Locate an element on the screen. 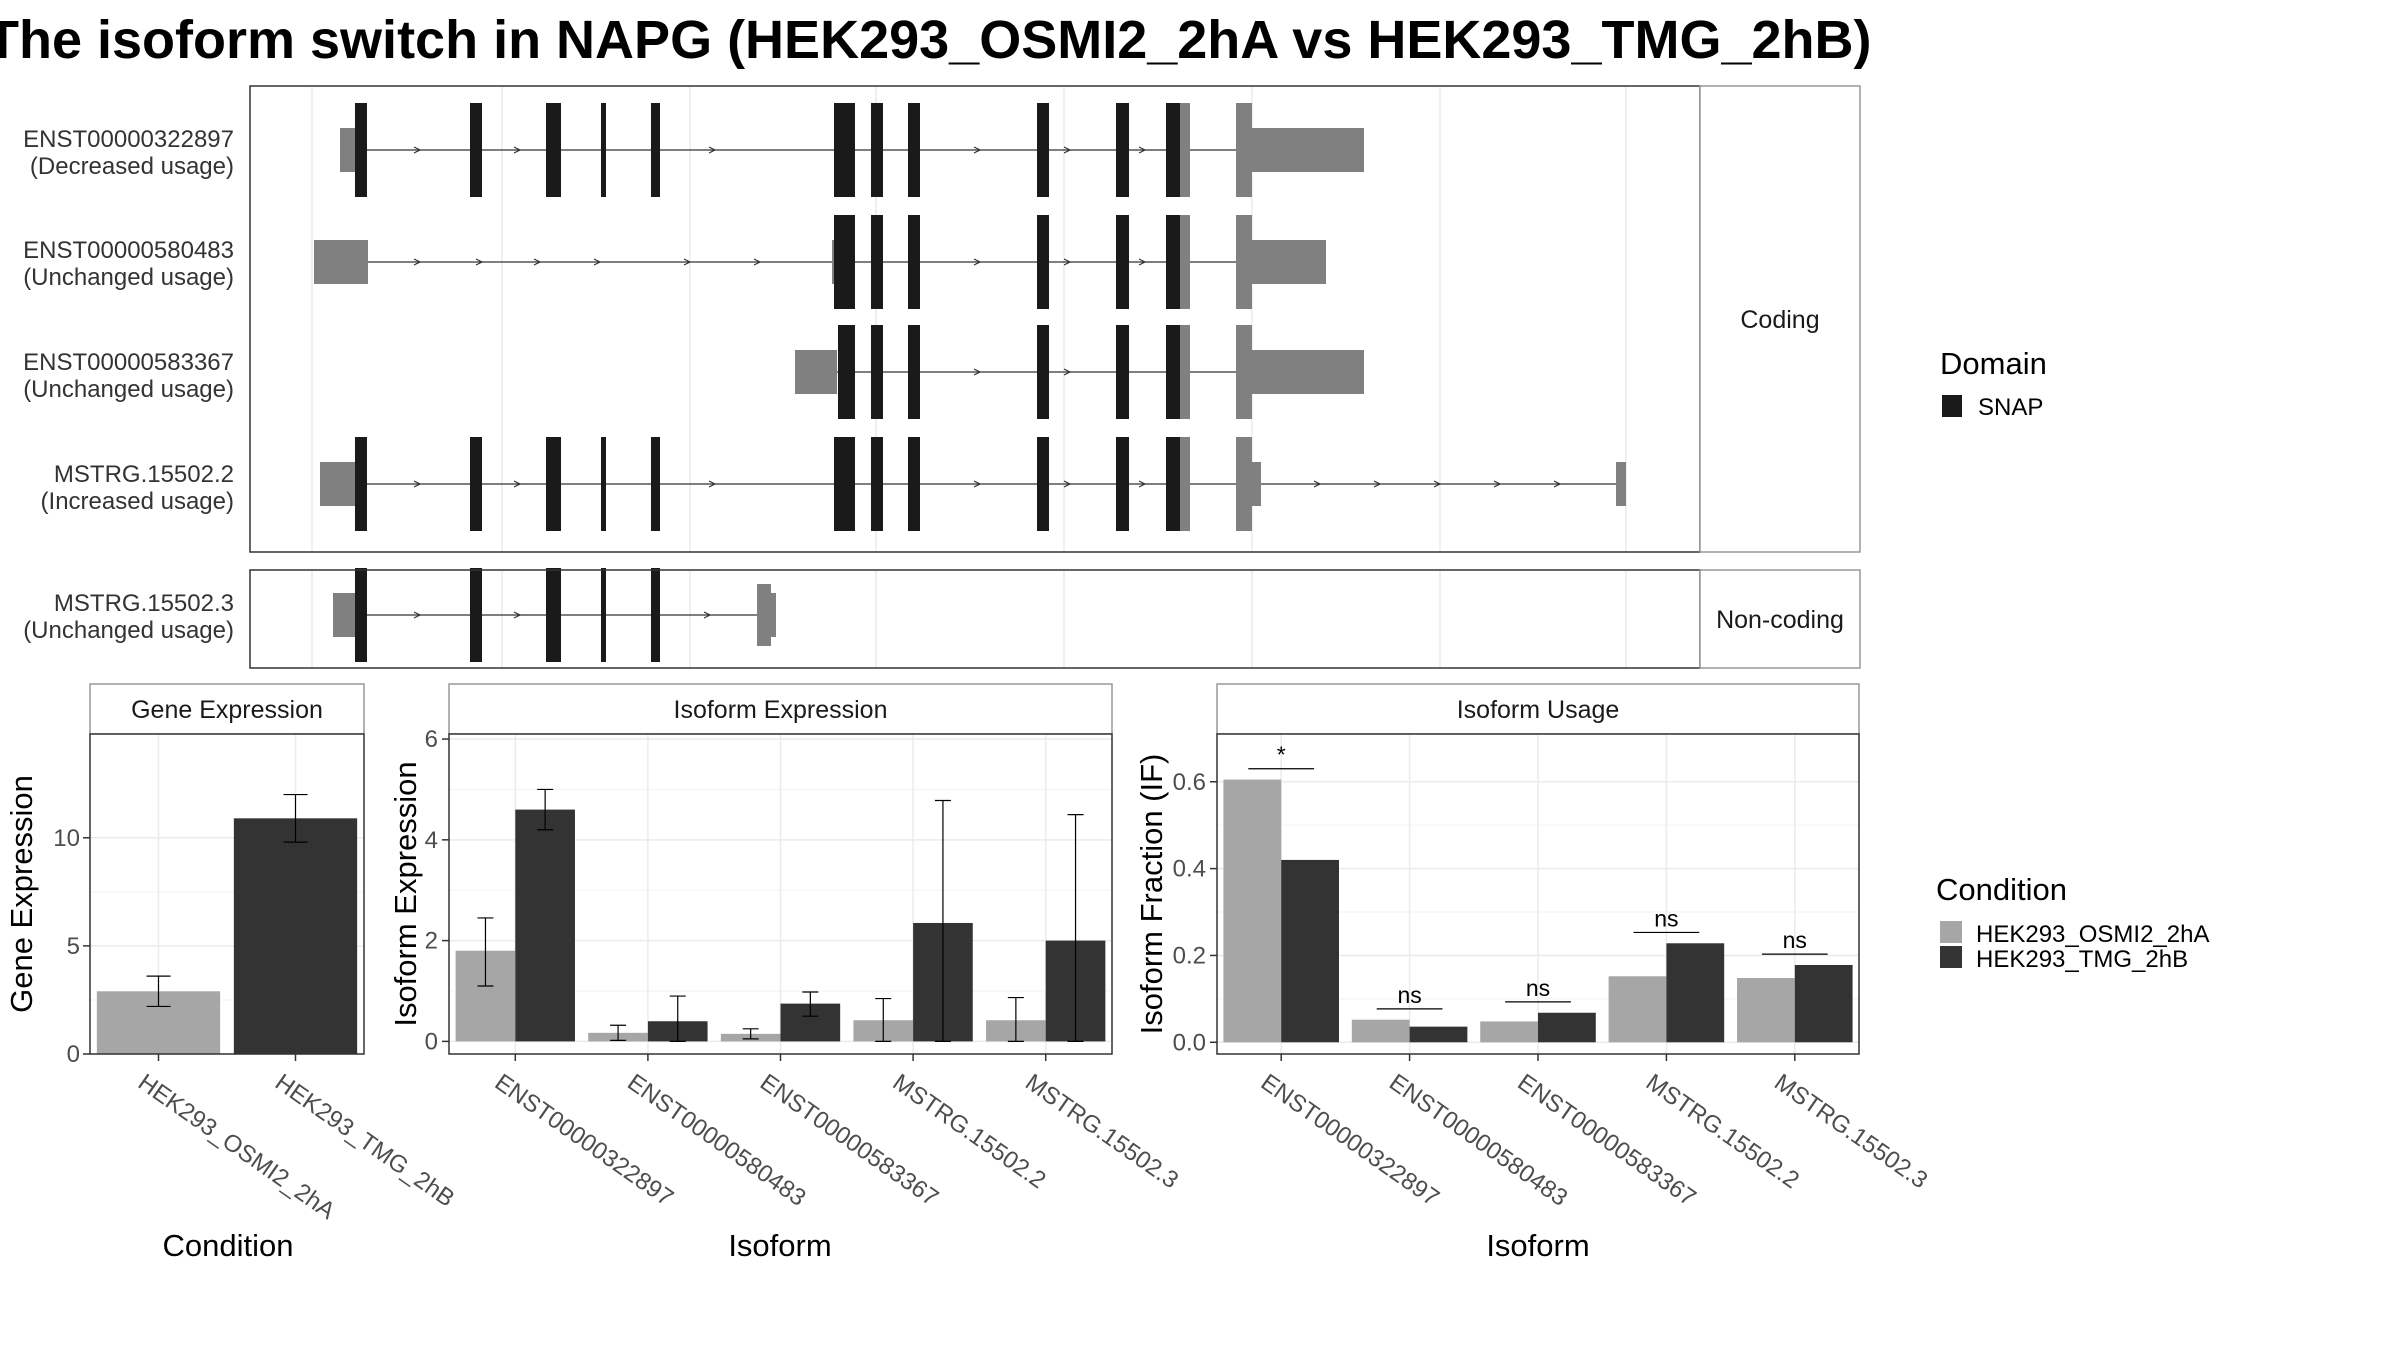 This screenshot has height=1350, width=2400. strip-coding is located at coordinates (1780, 319).